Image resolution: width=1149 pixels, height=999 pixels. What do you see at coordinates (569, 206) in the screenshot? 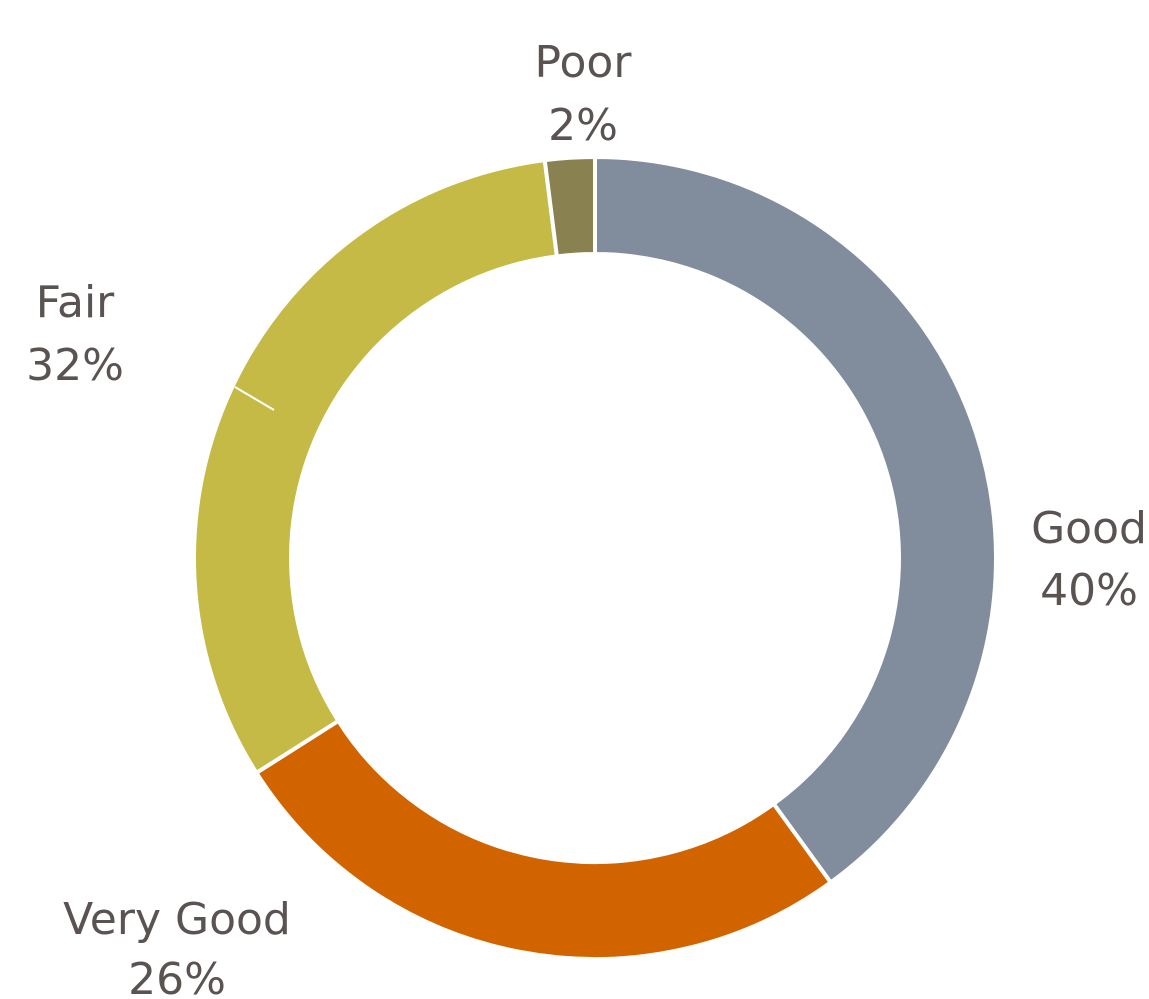
I see `slice-poor` at bounding box center [569, 206].